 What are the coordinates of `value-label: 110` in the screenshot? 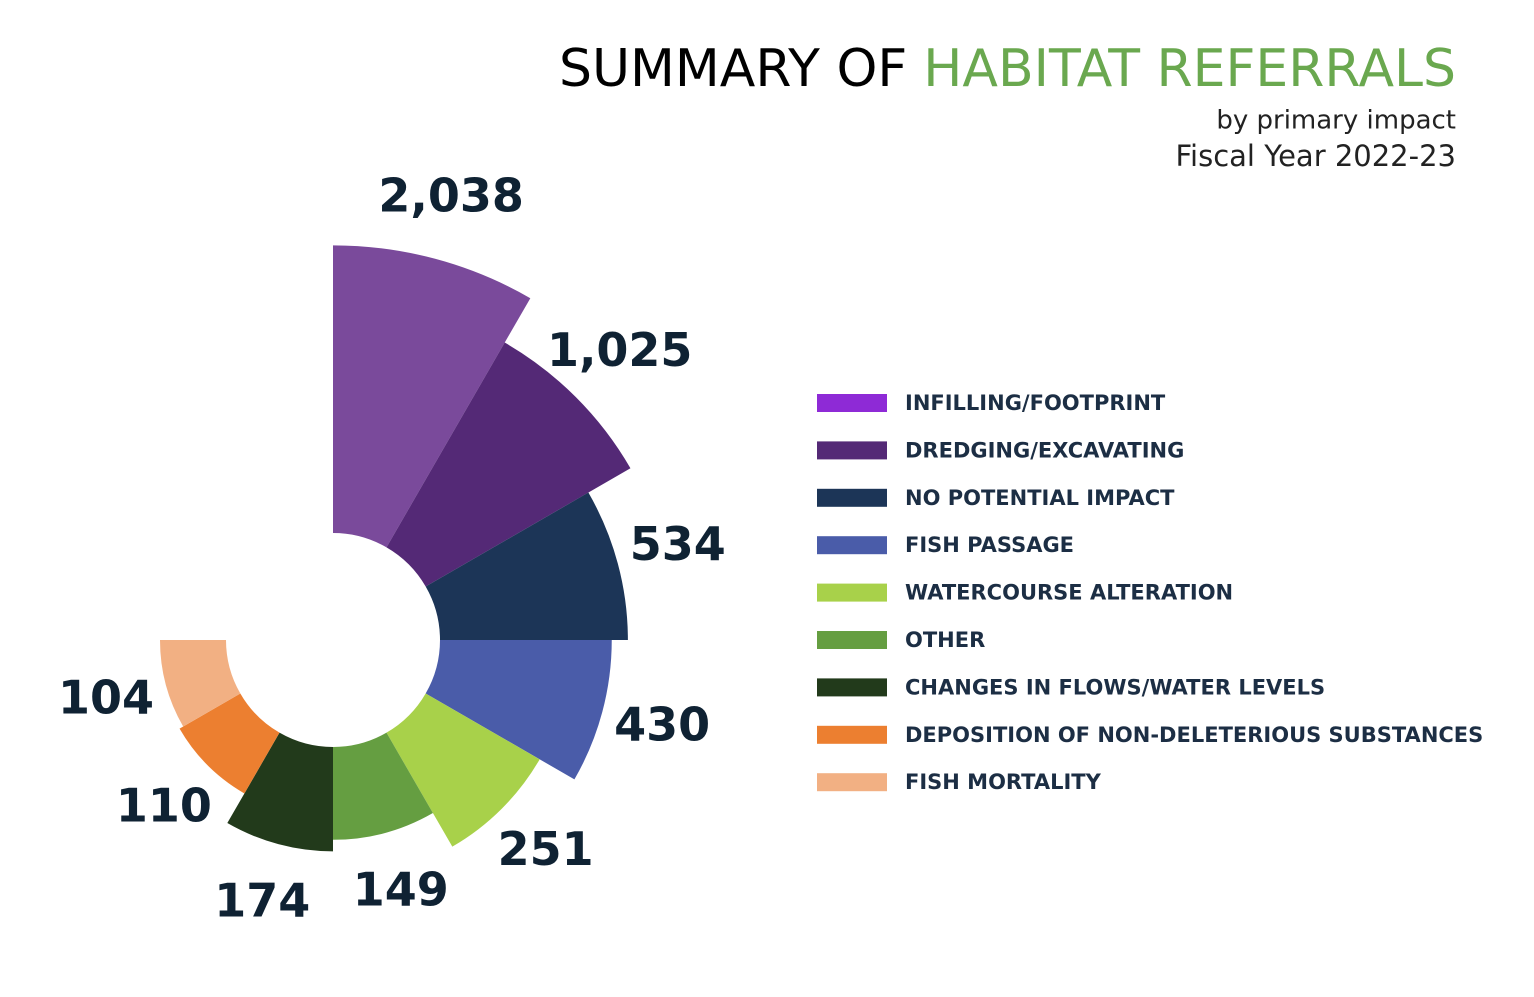 It's located at (164, 806).